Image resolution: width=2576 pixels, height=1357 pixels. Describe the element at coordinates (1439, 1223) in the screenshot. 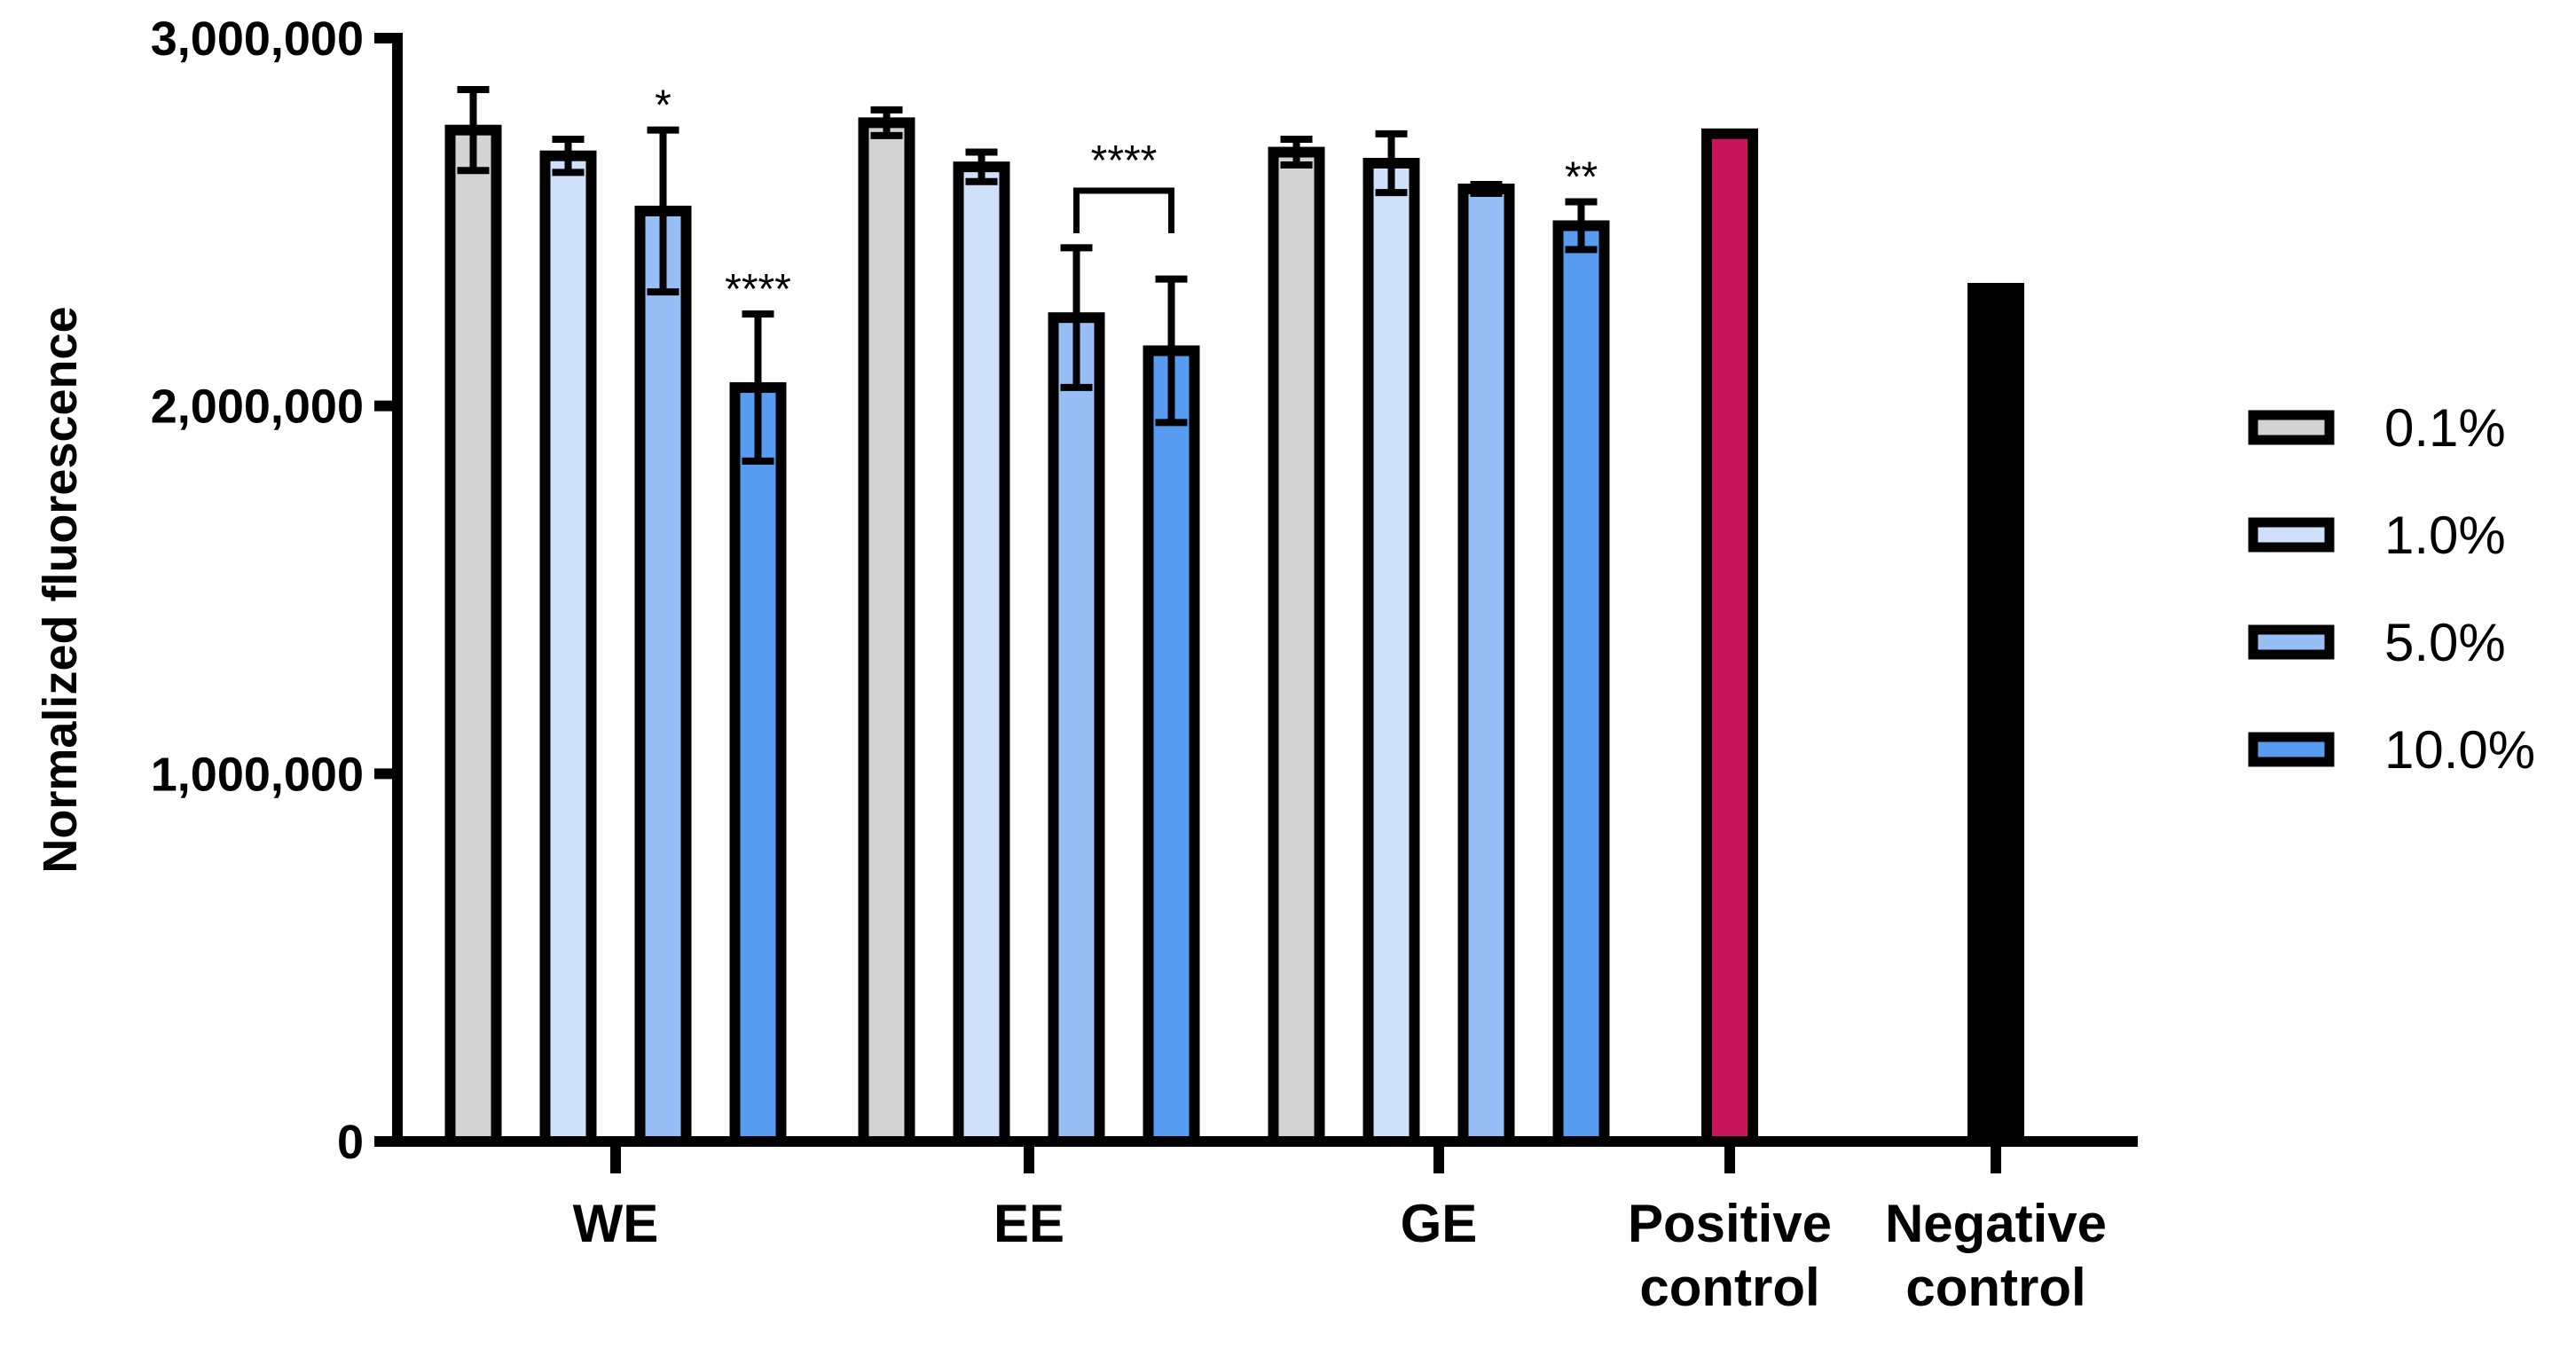

I see `x-tick-label: GE` at that location.